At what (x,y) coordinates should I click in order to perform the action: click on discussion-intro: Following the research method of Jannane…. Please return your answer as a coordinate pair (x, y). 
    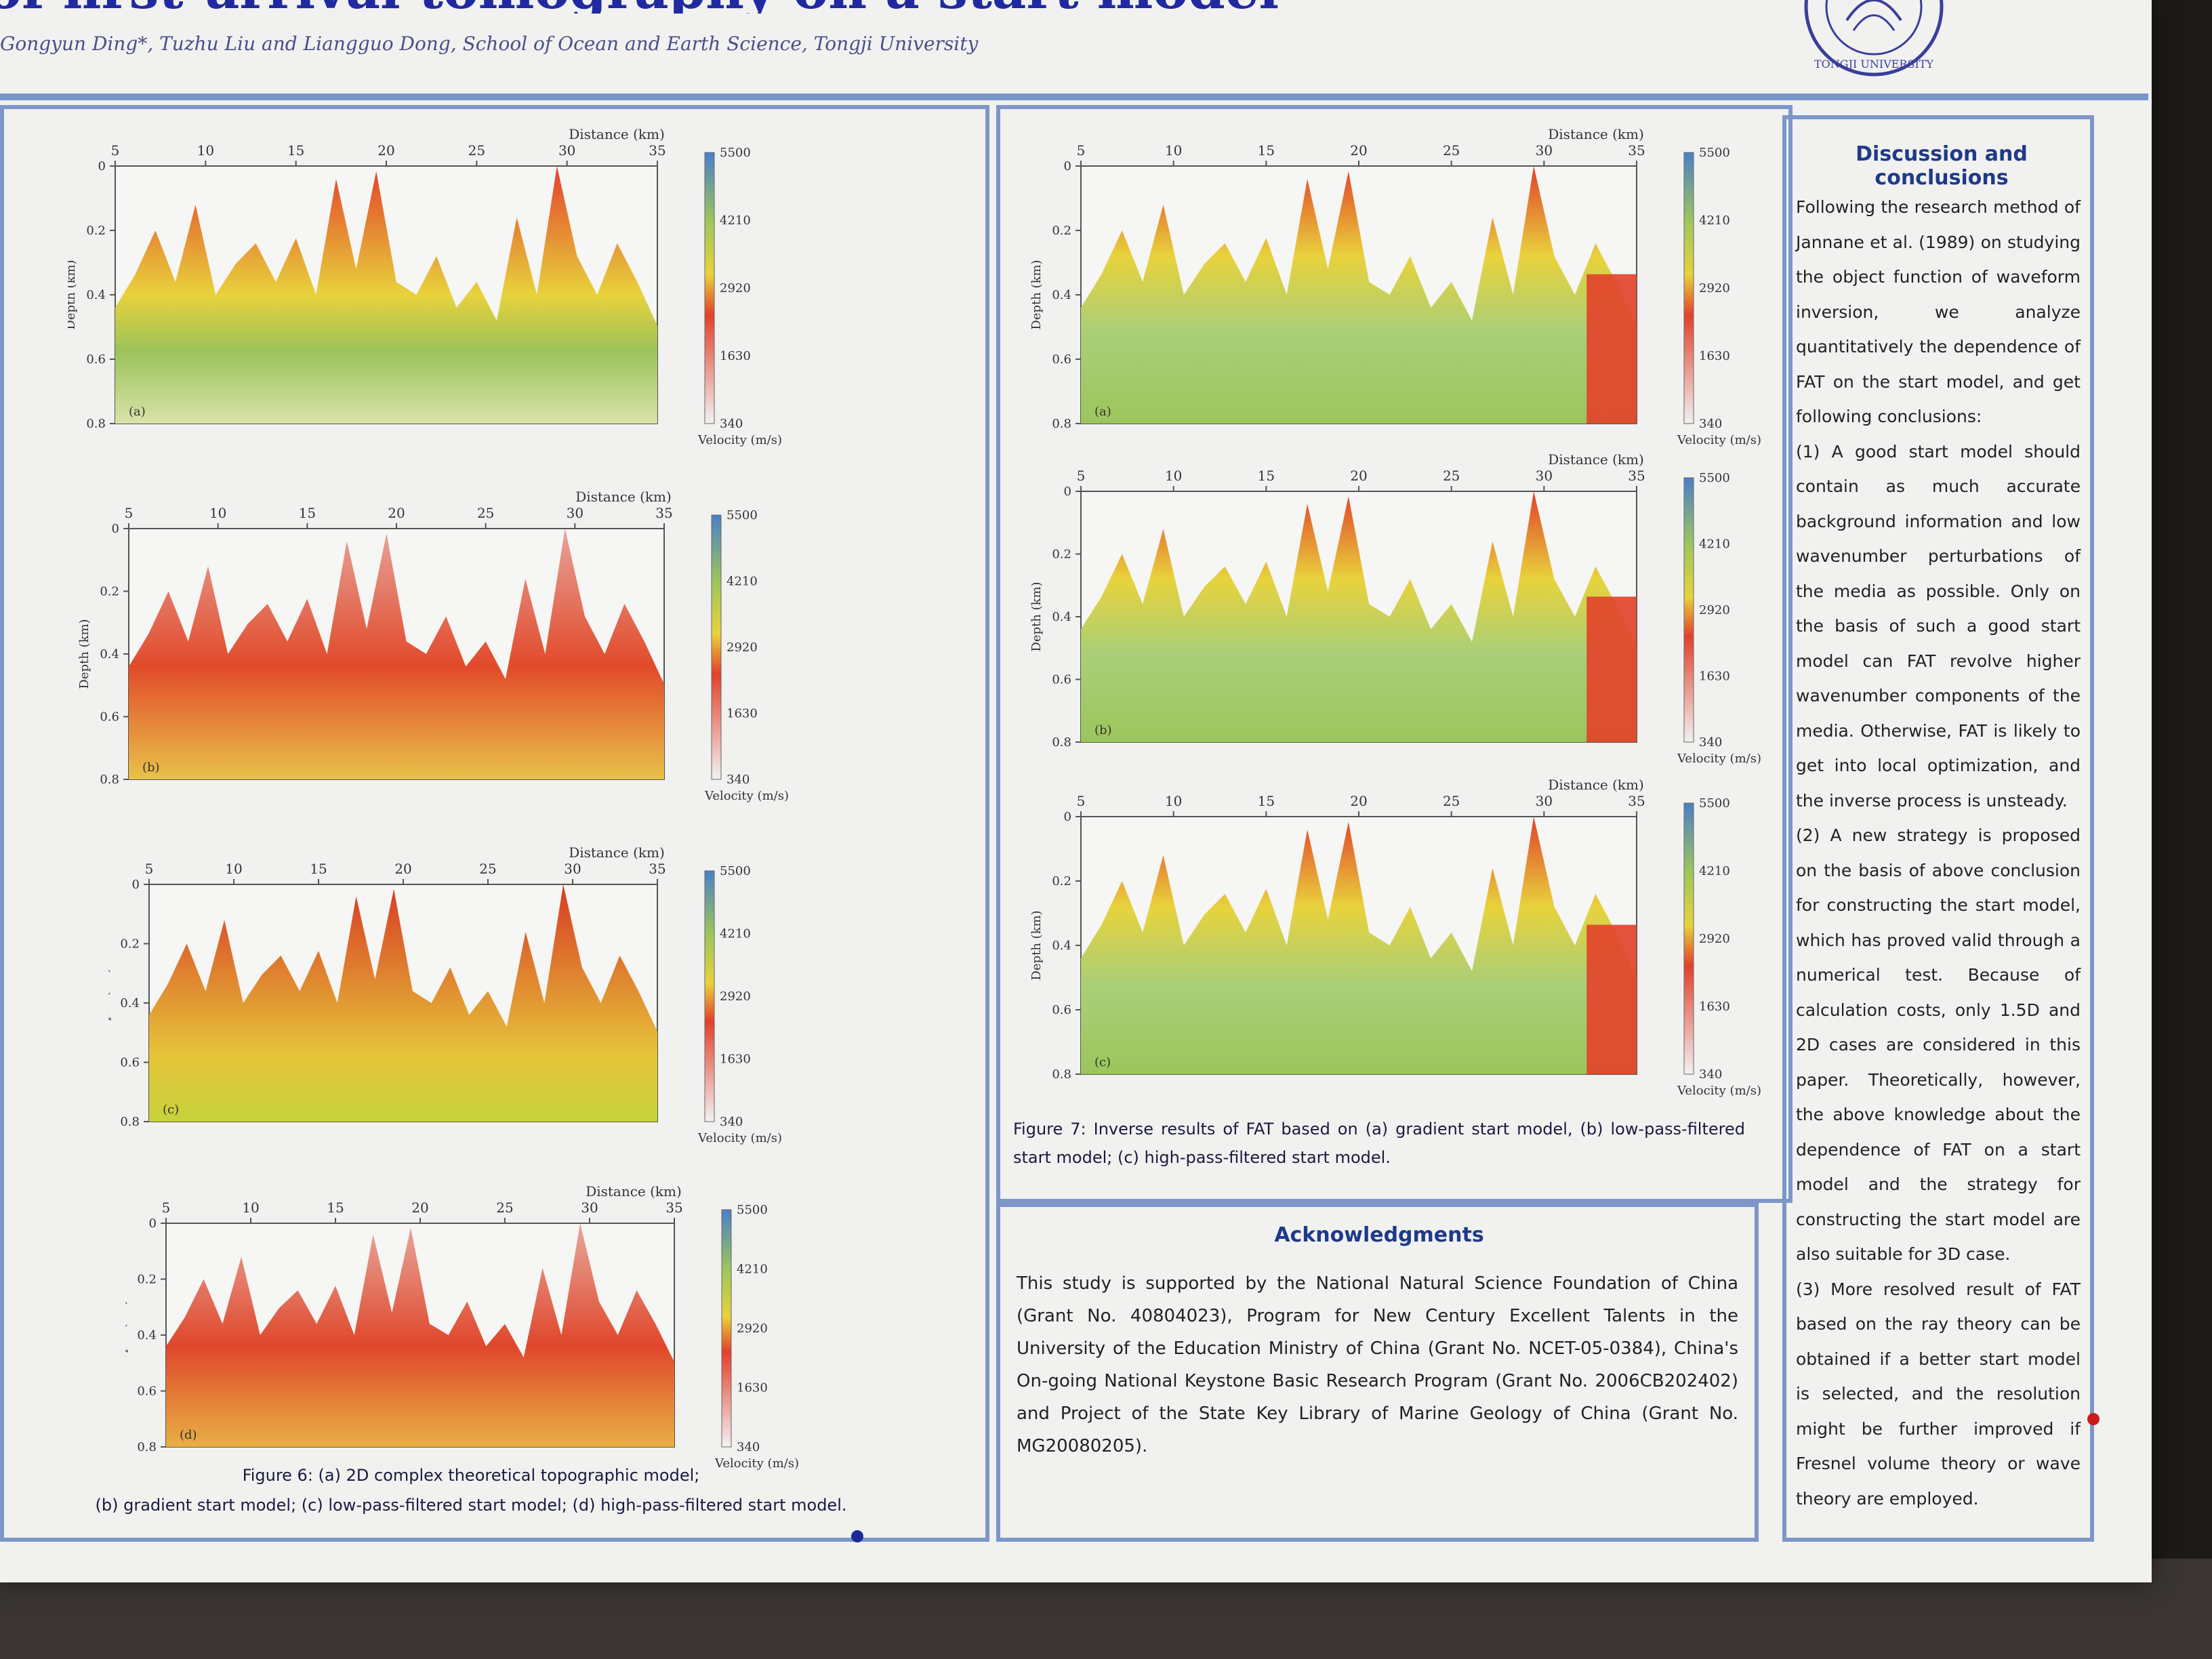
    Looking at the image, I should click on (1939, 312).